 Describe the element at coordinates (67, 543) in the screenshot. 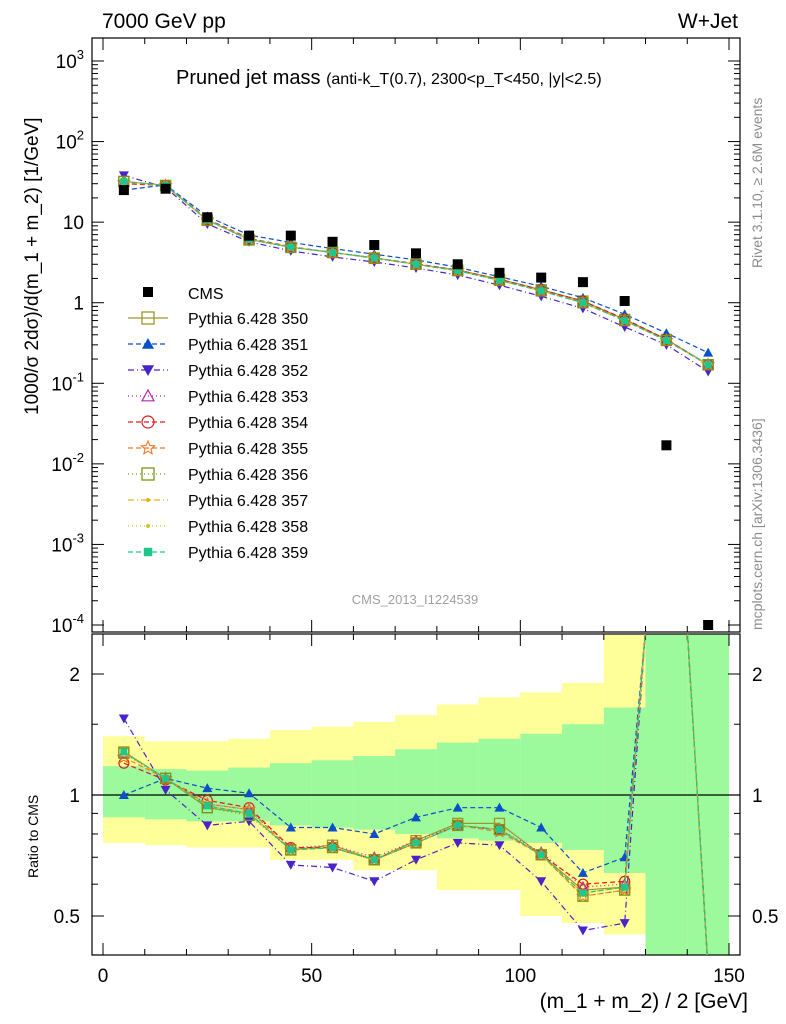

I see `y-tick-label: 10⁻³` at that location.